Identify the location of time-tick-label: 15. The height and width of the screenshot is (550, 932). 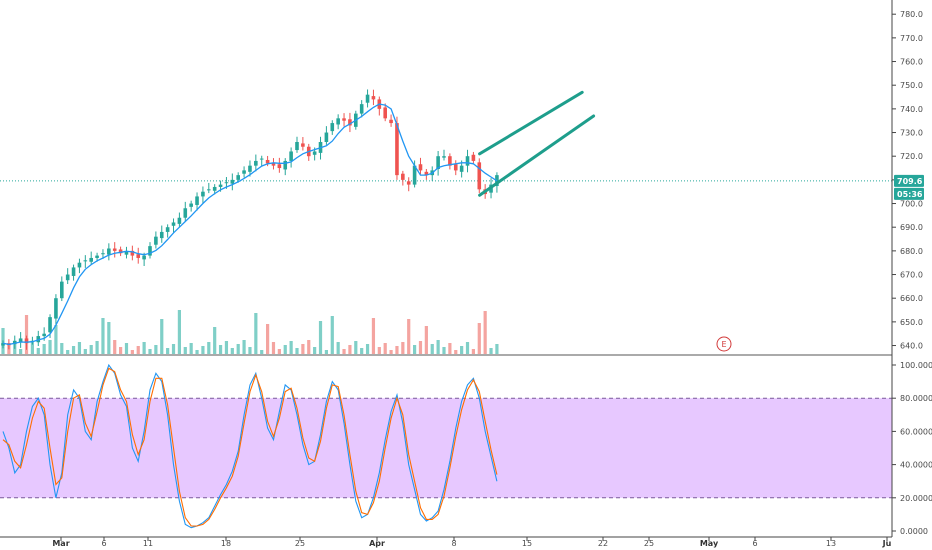
(527, 543).